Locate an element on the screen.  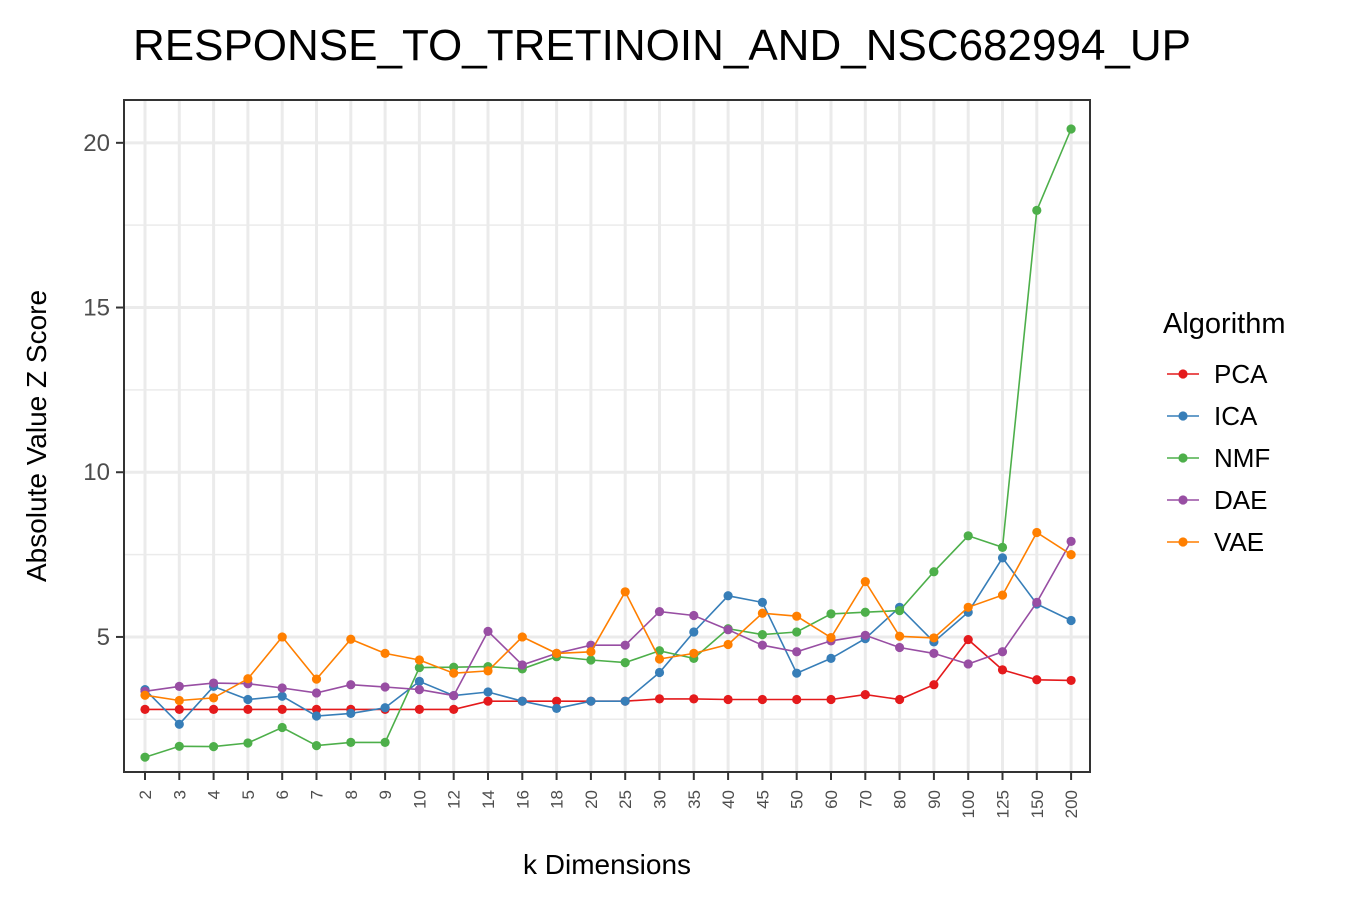
x-tick-label: 3 is located at coordinates (179, 794).